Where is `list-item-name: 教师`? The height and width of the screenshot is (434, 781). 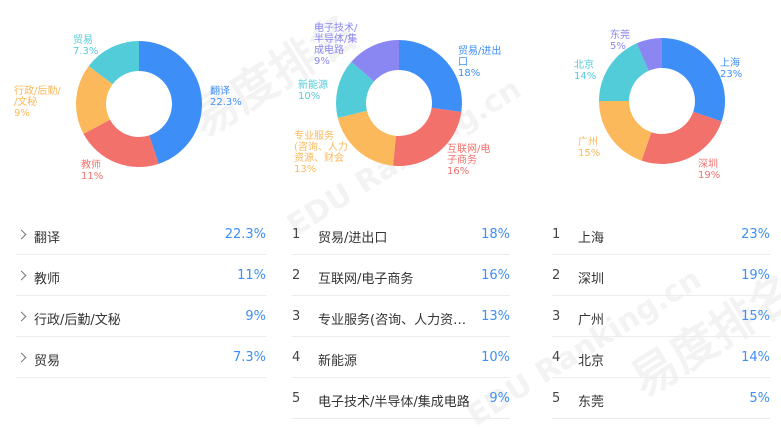 list-item-name: 教师 is located at coordinates (47, 279).